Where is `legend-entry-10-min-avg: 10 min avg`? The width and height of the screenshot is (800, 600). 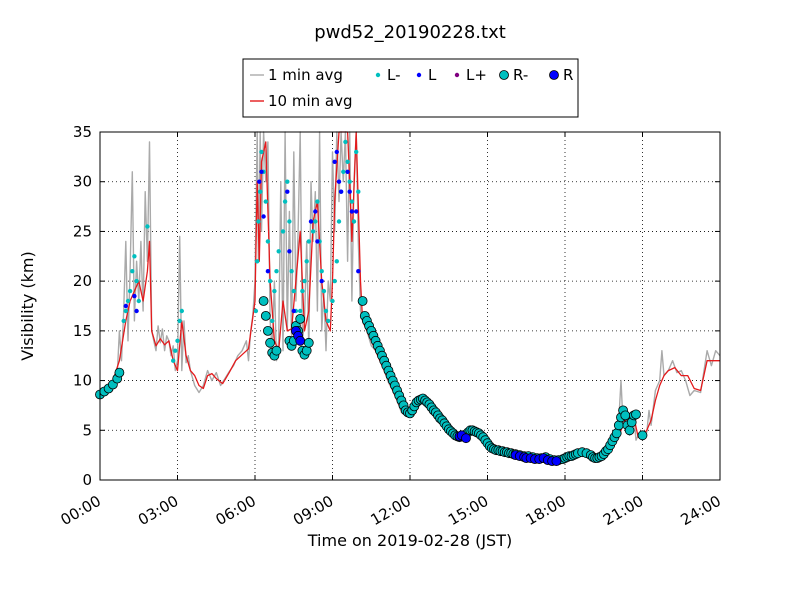
legend-entry-10-min-avg: 10 min avg is located at coordinates (301, 101).